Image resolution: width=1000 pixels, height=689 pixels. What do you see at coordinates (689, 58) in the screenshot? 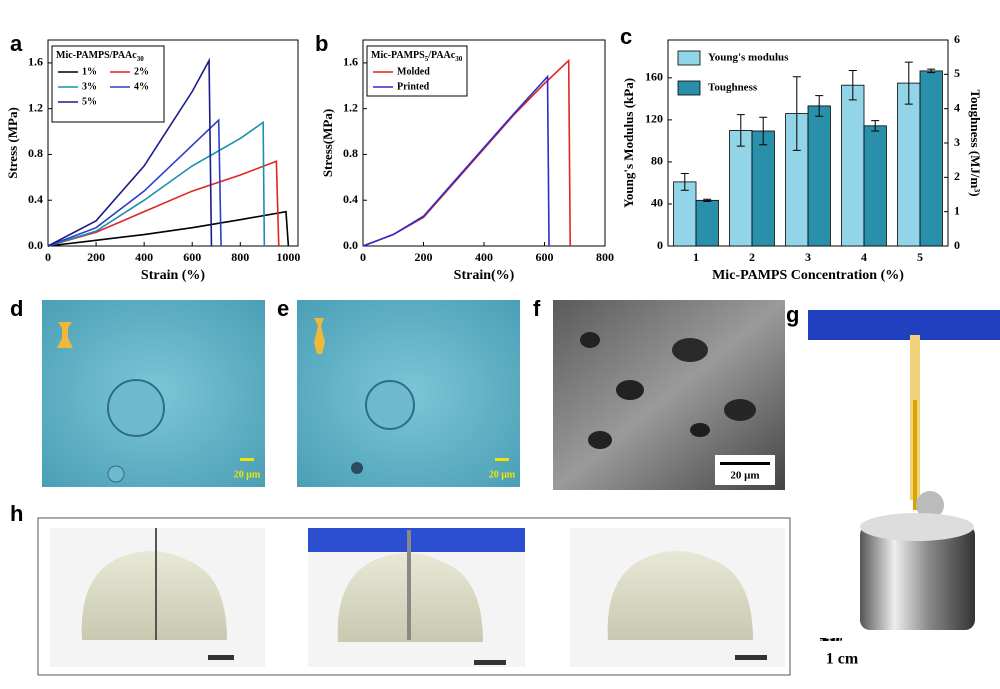
I see `legend-swatch` at bounding box center [689, 58].